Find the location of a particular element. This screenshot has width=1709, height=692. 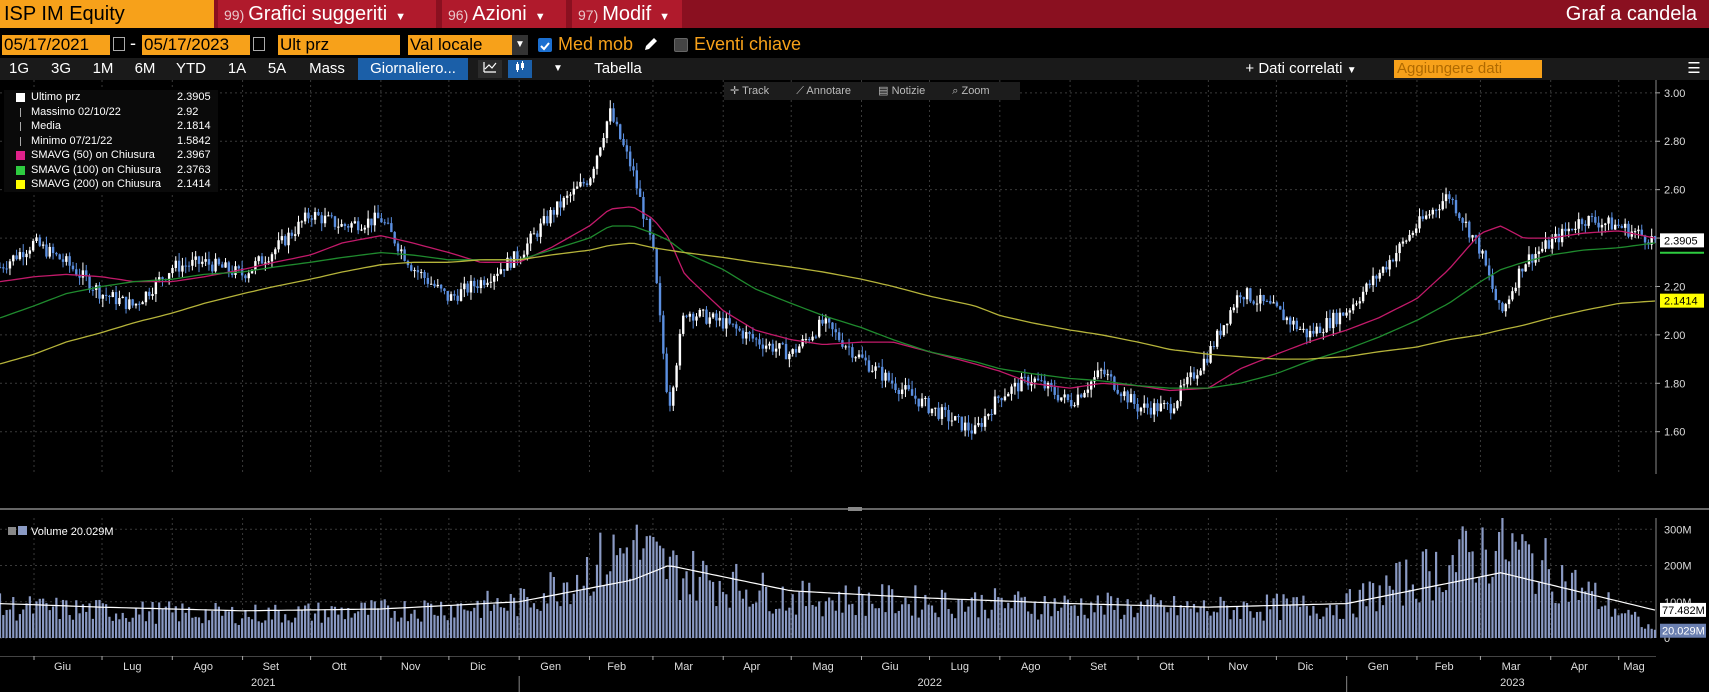

menu-icon: ☰ is located at coordinates (1694, 68).